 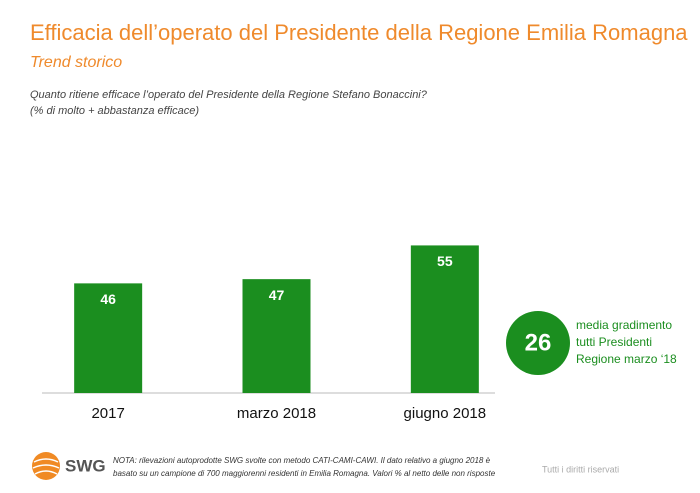 I want to click on benchmark-label: media gradimento, so click(x=624, y=325).